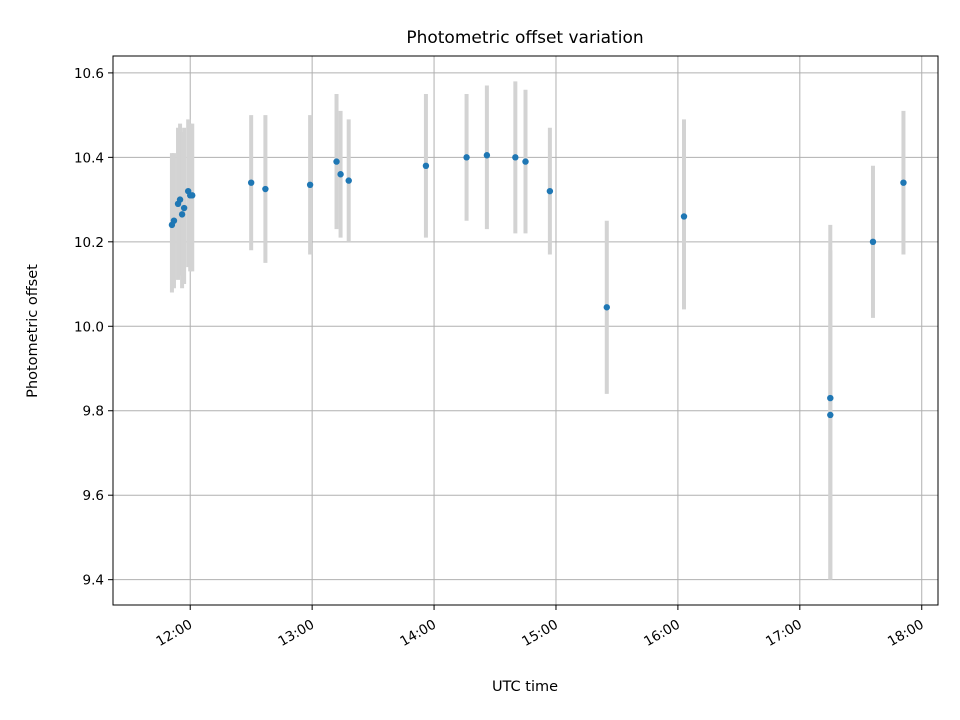 The height and width of the screenshot is (720, 960). Describe the element at coordinates (296, 633) in the screenshot. I see `x-tick-label: 13:00` at that location.